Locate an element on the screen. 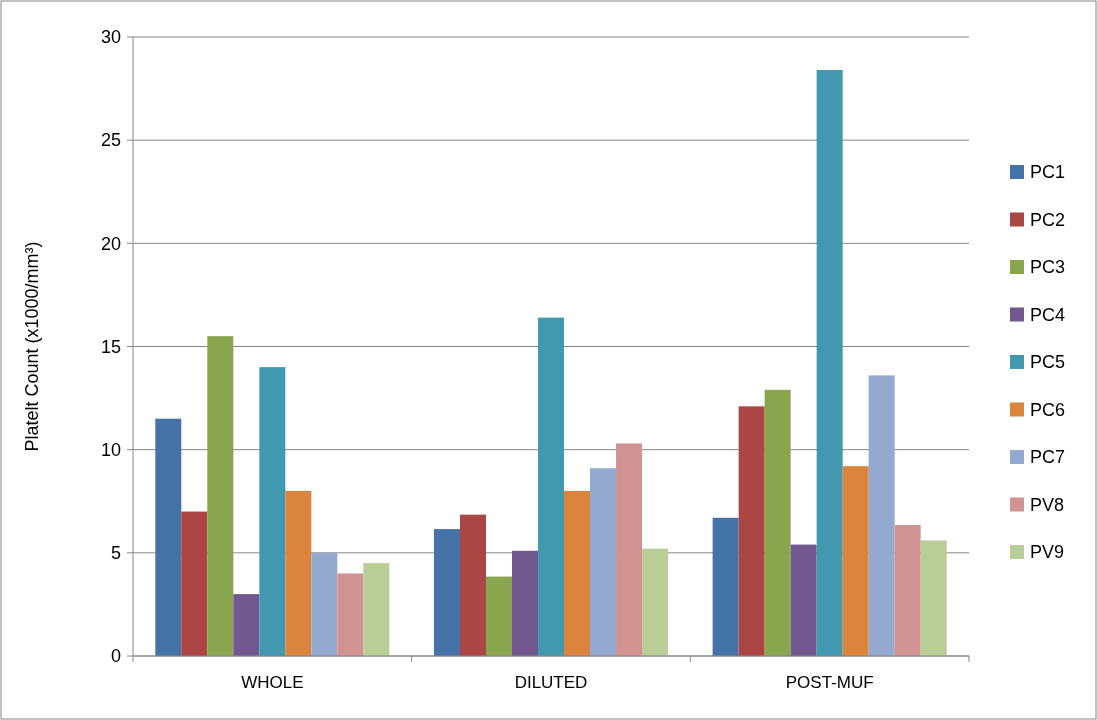 The height and width of the screenshot is (720, 1097). legend-label: PC7 is located at coordinates (1048, 457).